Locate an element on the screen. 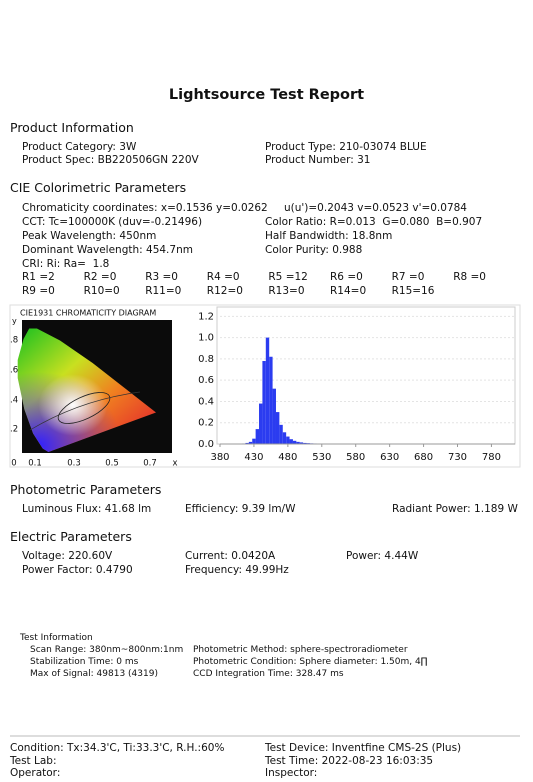 The height and width of the screenshot is (782, 533). r-value: R10=0 is located at coordinates (101, 291).